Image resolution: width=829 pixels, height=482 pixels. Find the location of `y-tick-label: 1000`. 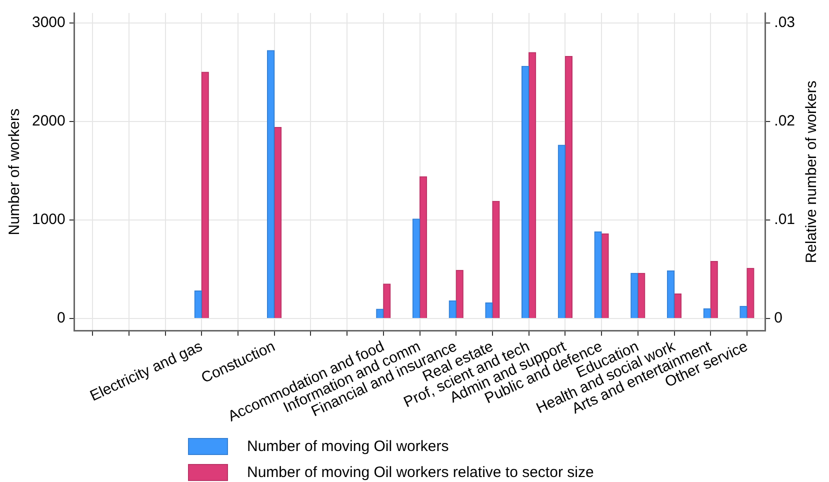

y-tick-label: 1000 is located at coordinates (49, 219).